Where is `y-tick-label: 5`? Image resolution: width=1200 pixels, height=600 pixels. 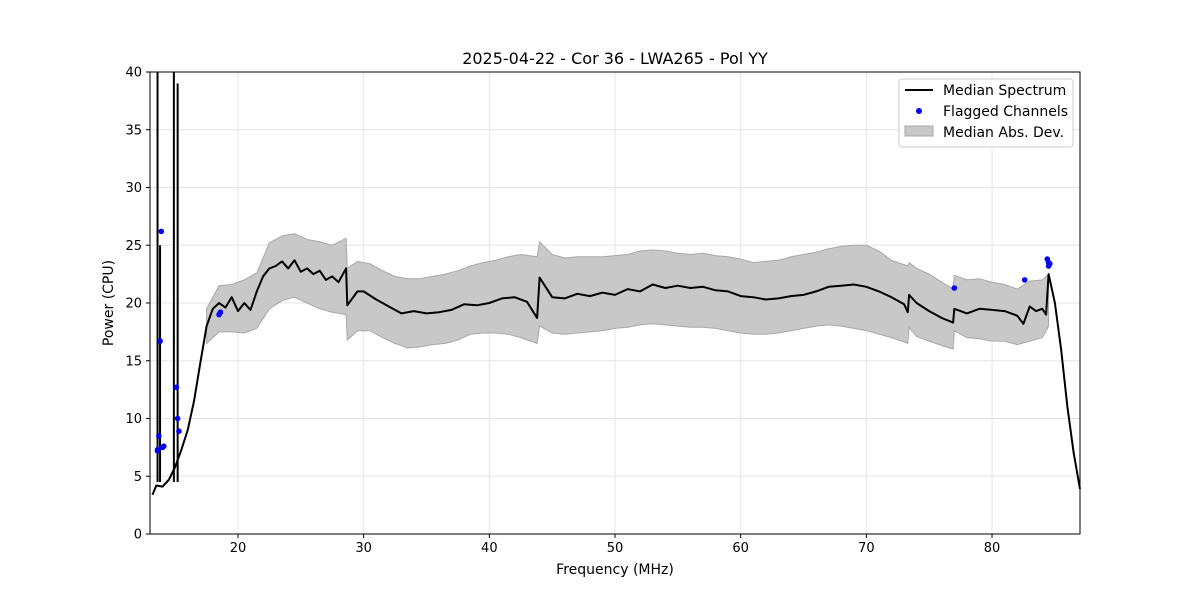 y-tick-label: 5 is located at coordinates (138, 477).